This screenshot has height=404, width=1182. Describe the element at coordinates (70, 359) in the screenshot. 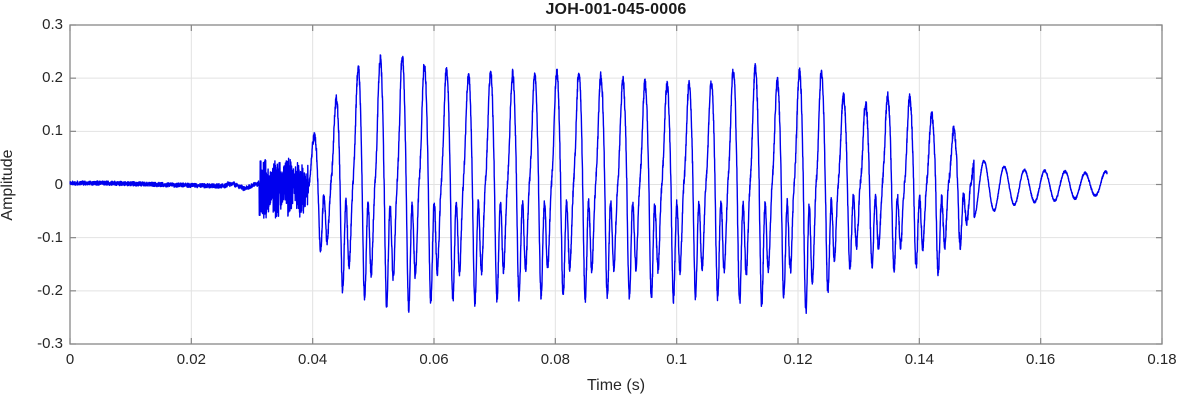

I see `x-tick-label: 0` at that location.